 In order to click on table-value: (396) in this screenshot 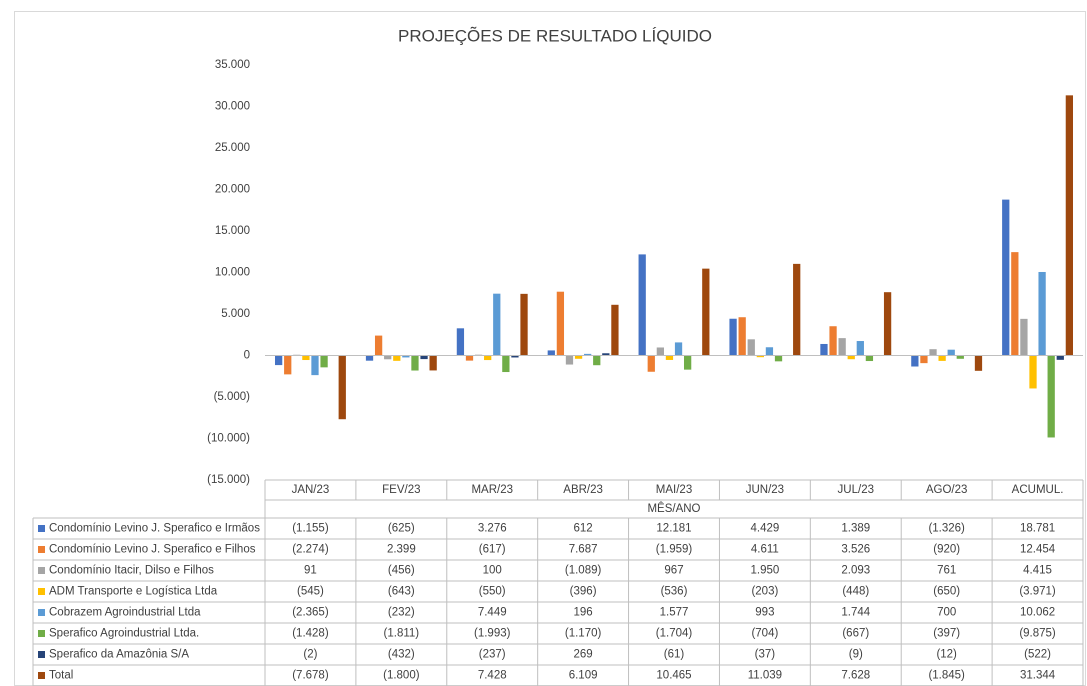, I will do `click(583, 592)`.